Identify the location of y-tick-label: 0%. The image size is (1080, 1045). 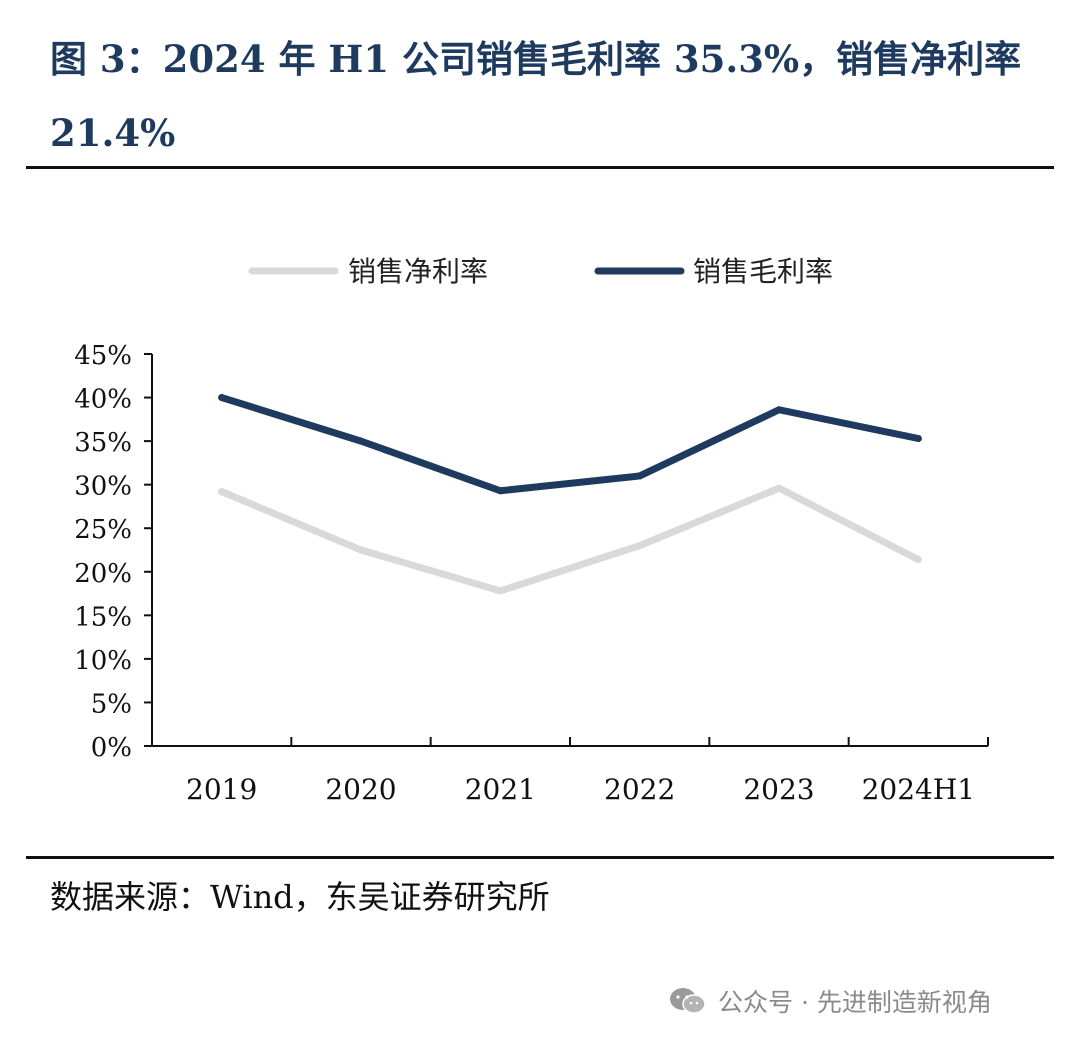
(111, 748).